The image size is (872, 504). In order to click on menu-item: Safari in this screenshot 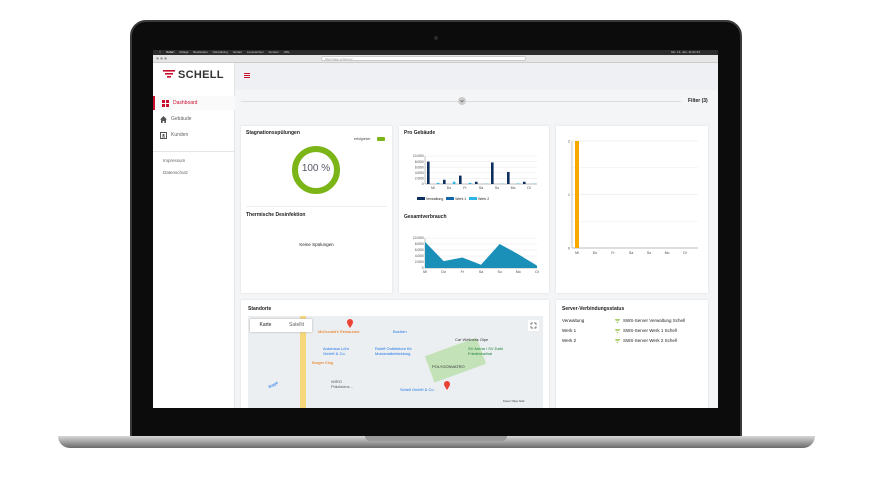, I will do `click(168, 52)`.